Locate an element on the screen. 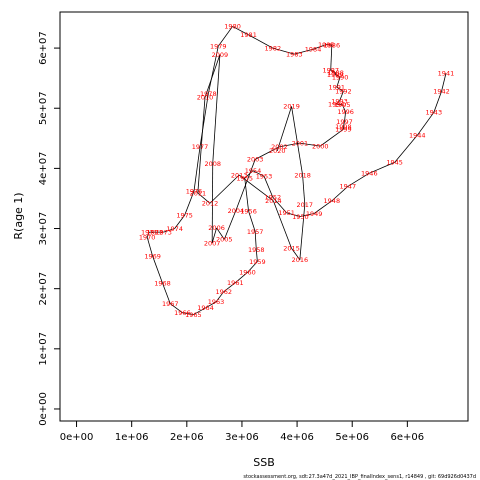  y-axis: 0e+00 1e+07 2e+07 3e+07 4e+07 5e+07 6e+07 is located at coordinates (49, 228).